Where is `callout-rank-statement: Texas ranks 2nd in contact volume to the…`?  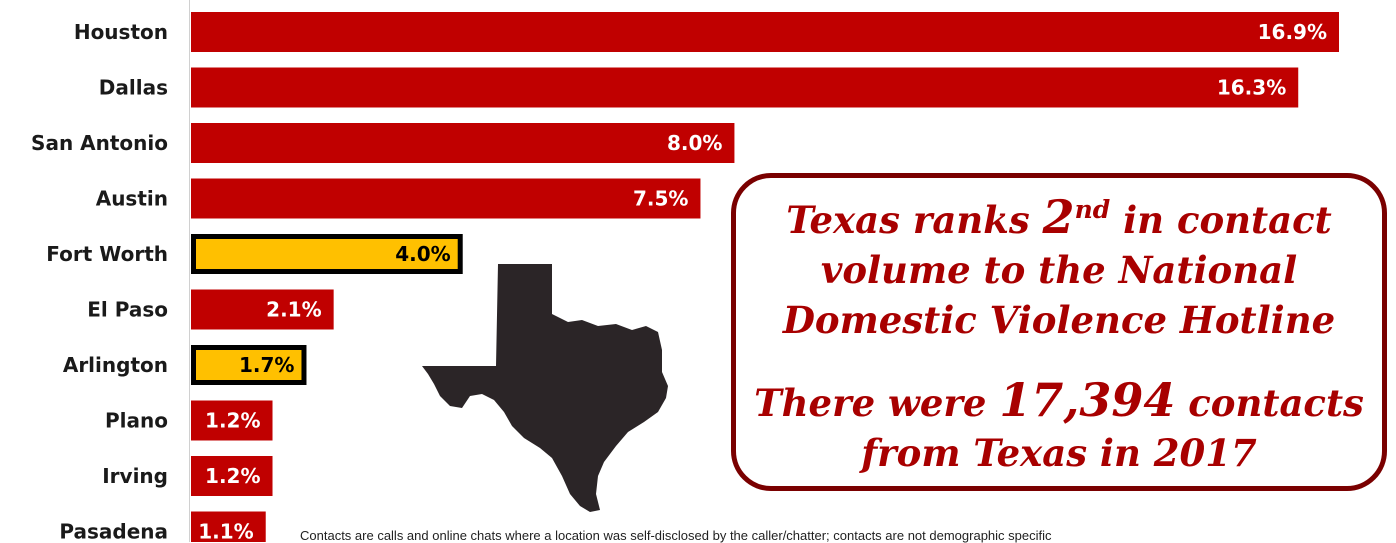
callout-rank-statement: Texas ranks 2nd in contact volume to the… is located at coordinates (1059, 268).